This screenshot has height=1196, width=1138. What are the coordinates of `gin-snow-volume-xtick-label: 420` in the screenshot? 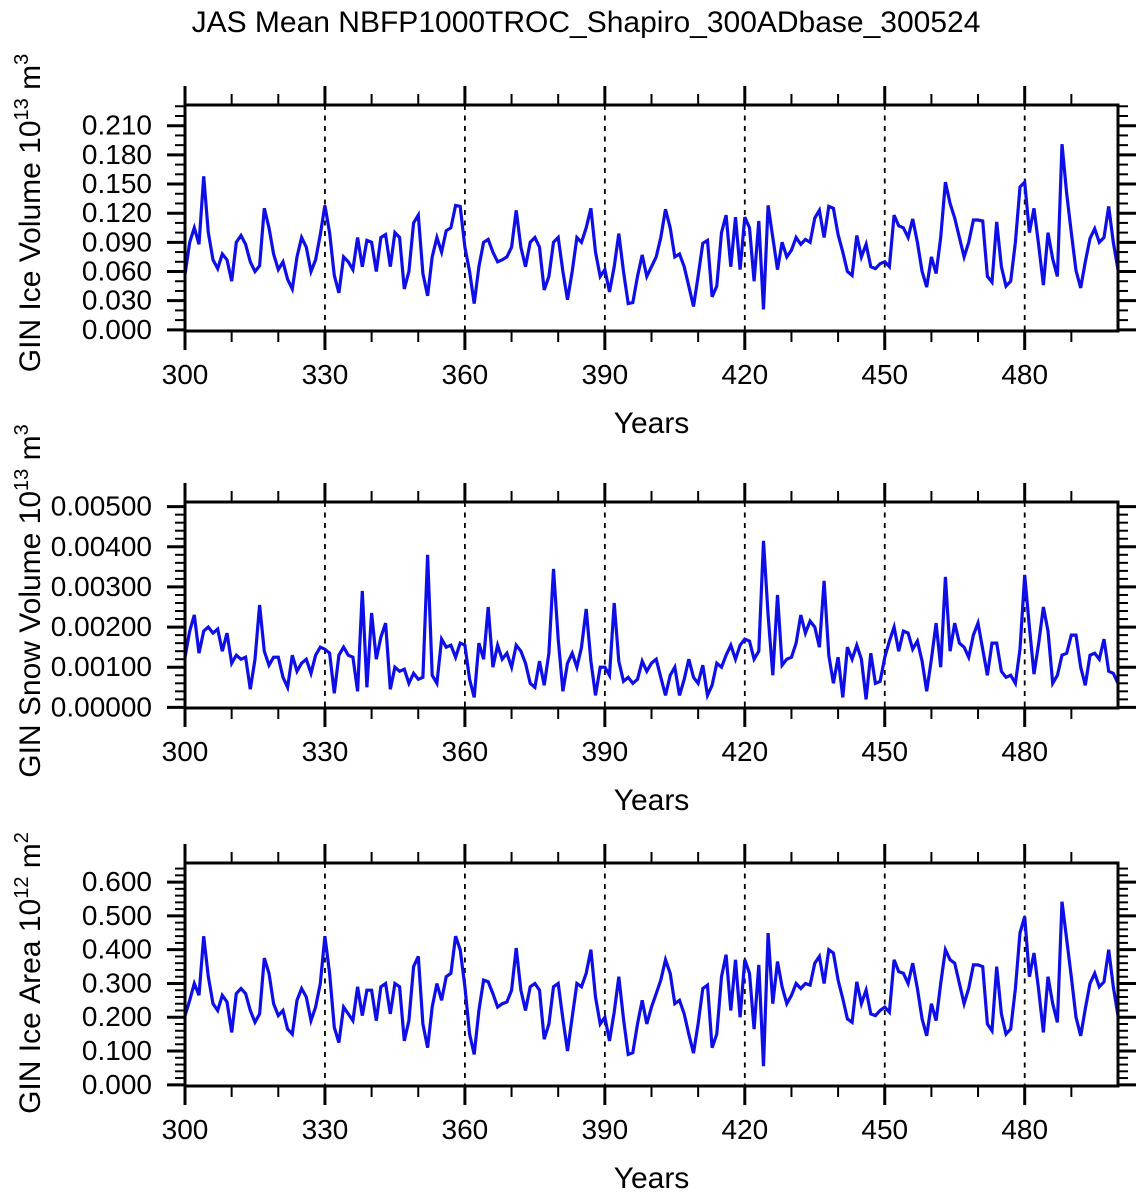 It's located at (744, 751).